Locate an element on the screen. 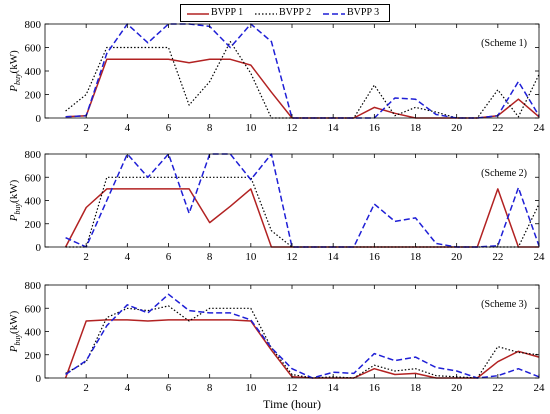 This screenshot has height=414, width=550. scheme-annotation: (Scheme 2) is located at coordinates (504, 173).